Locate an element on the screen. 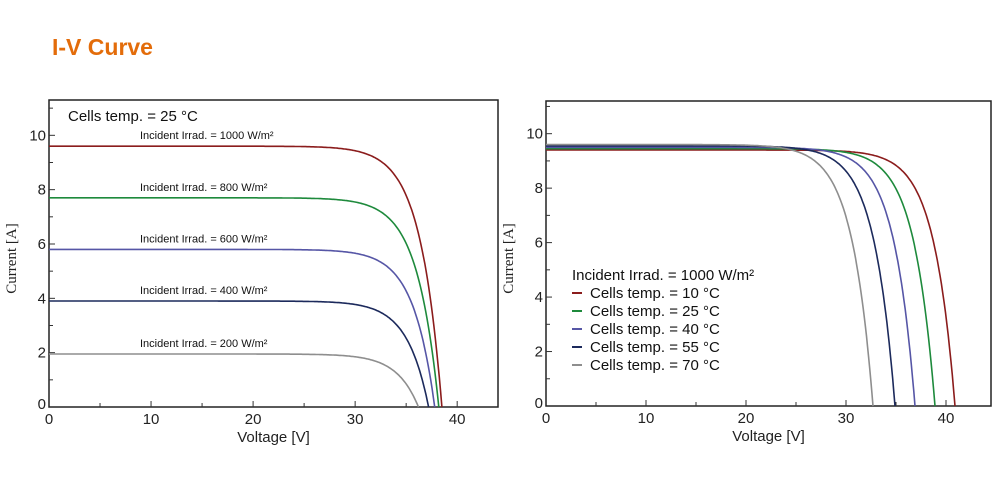 The height and width of the screenshot is (500, 1000). series-label: Incident Irrad. = 200 W/m² is located at coordinates (204, 344).